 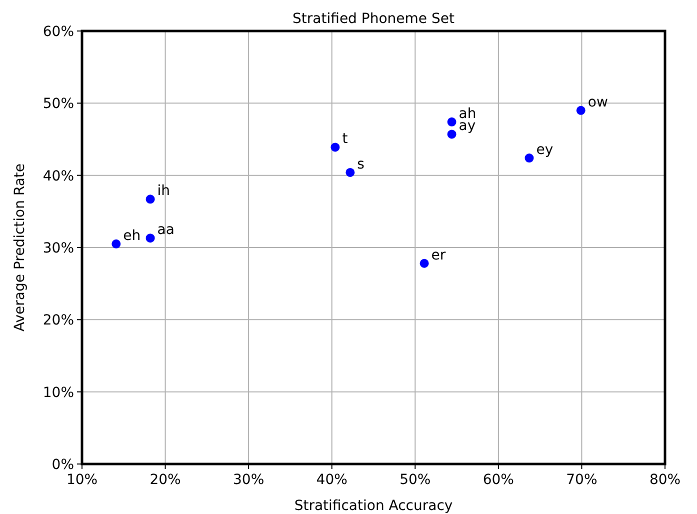 What do you see at coordinates (332, 480) in the screenshot?
I see `x-tick-label: 40%` at bounding box center [332, 480].